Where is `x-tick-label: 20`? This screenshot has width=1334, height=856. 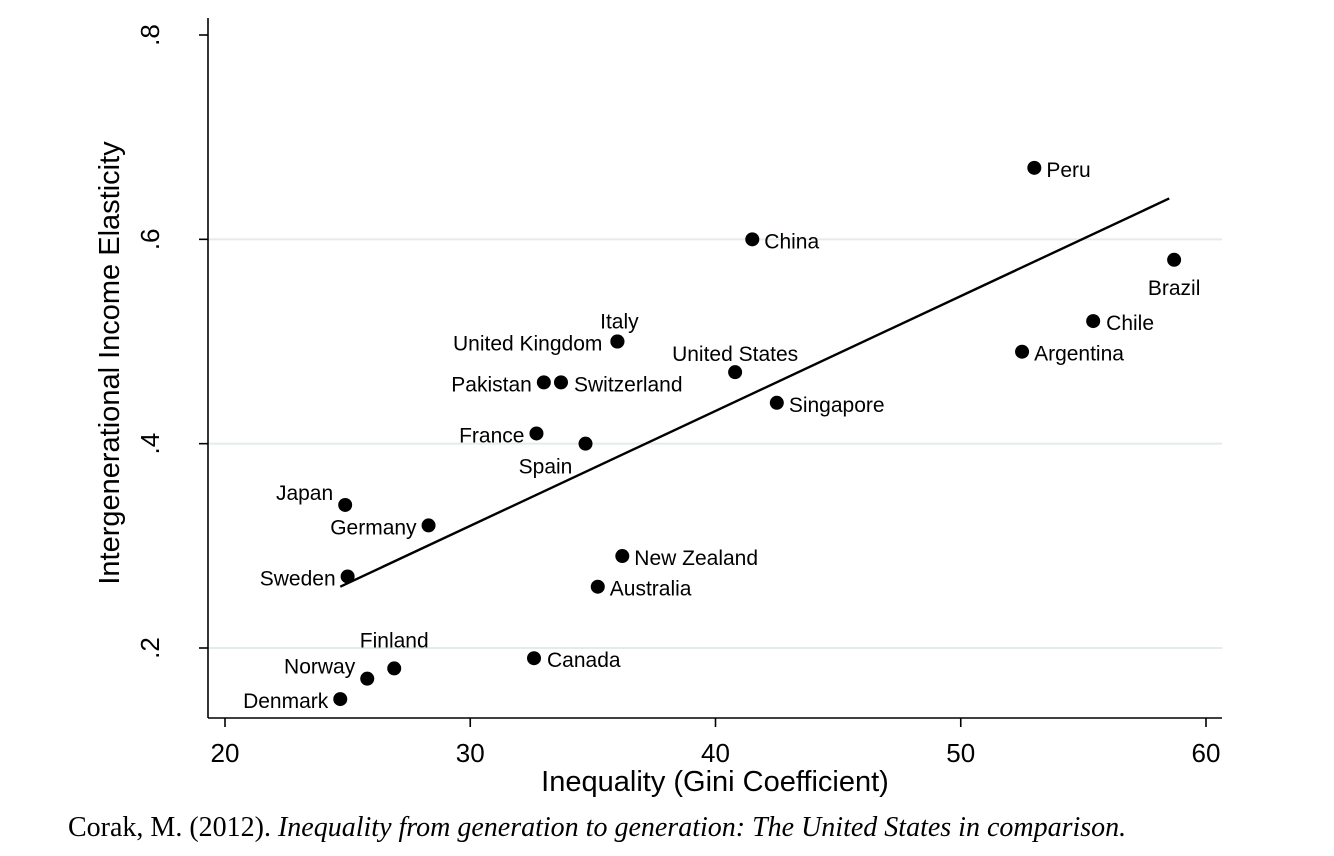 x-tick-label: 20 is located at coordinates (225, 753).